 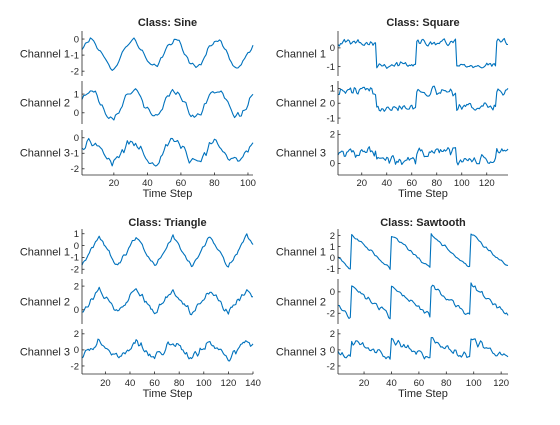 What do you see at coordinates (423, 223) in the screenshot?
I see `panel-title: Class: Sawtooth` at bounding box center [423, 223].